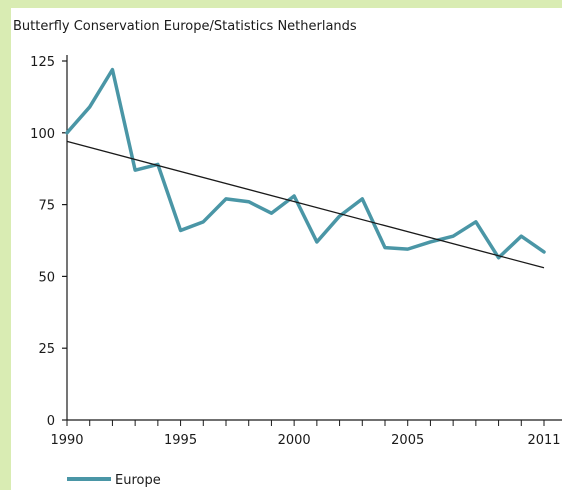 The height and width of the screenshot is (490, 562). Describe the element at coordinates (138, 480) in the screenshot. I see `legend-label-europe: Europe` at that location.